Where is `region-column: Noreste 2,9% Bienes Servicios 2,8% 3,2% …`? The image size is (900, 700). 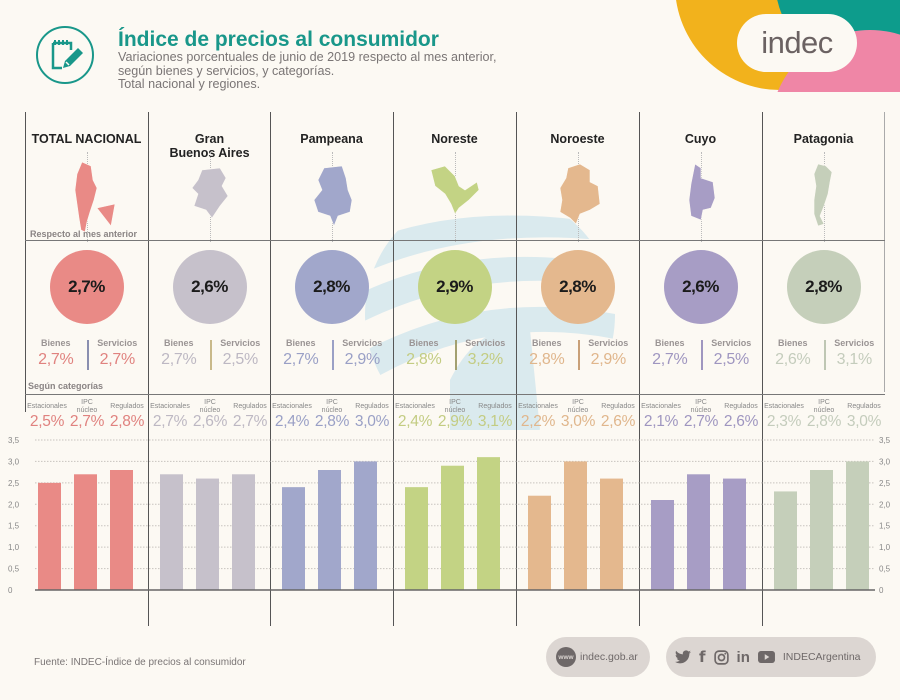 region-column: Noreste 2,9% Bienes Servicios 2,8% 3,2% … is located at coordinates (454, 372).